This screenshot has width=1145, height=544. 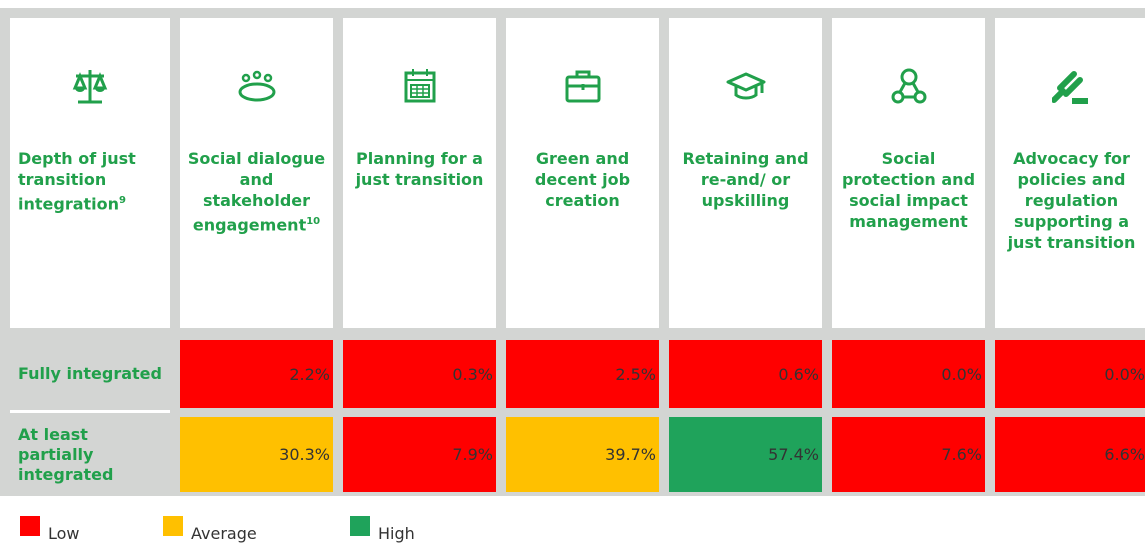 I want to click on text: Low, so click(x=64, y=533).